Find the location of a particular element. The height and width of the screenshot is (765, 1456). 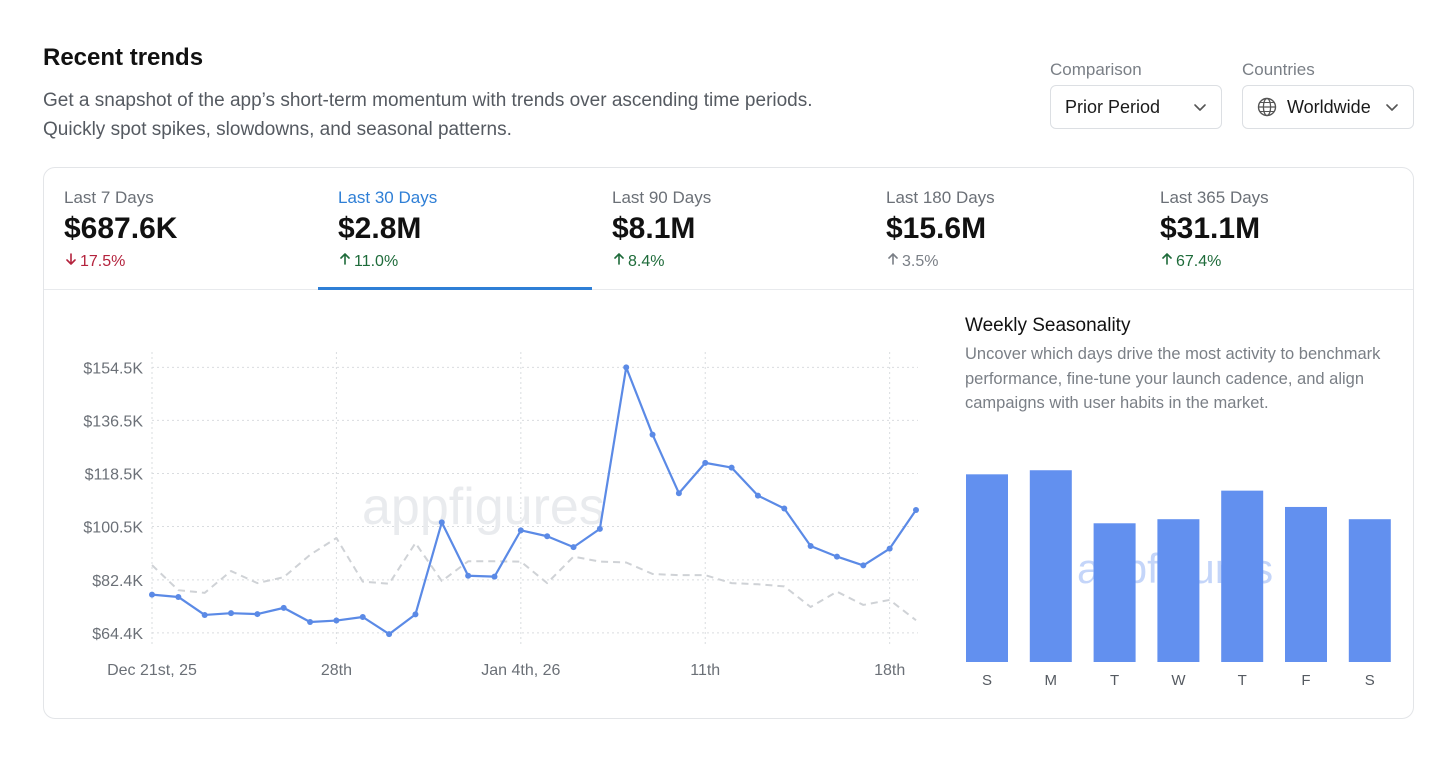

tab-change: 17.5% is located at coordinates (94, 261).